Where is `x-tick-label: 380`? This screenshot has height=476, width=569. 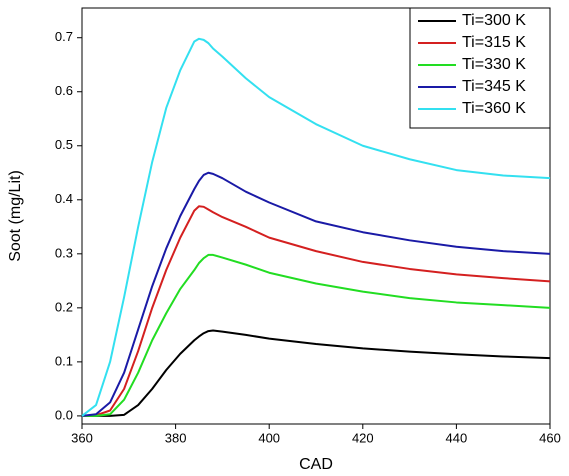
x-tick-label: 380 is located at coordinates (176, 437).